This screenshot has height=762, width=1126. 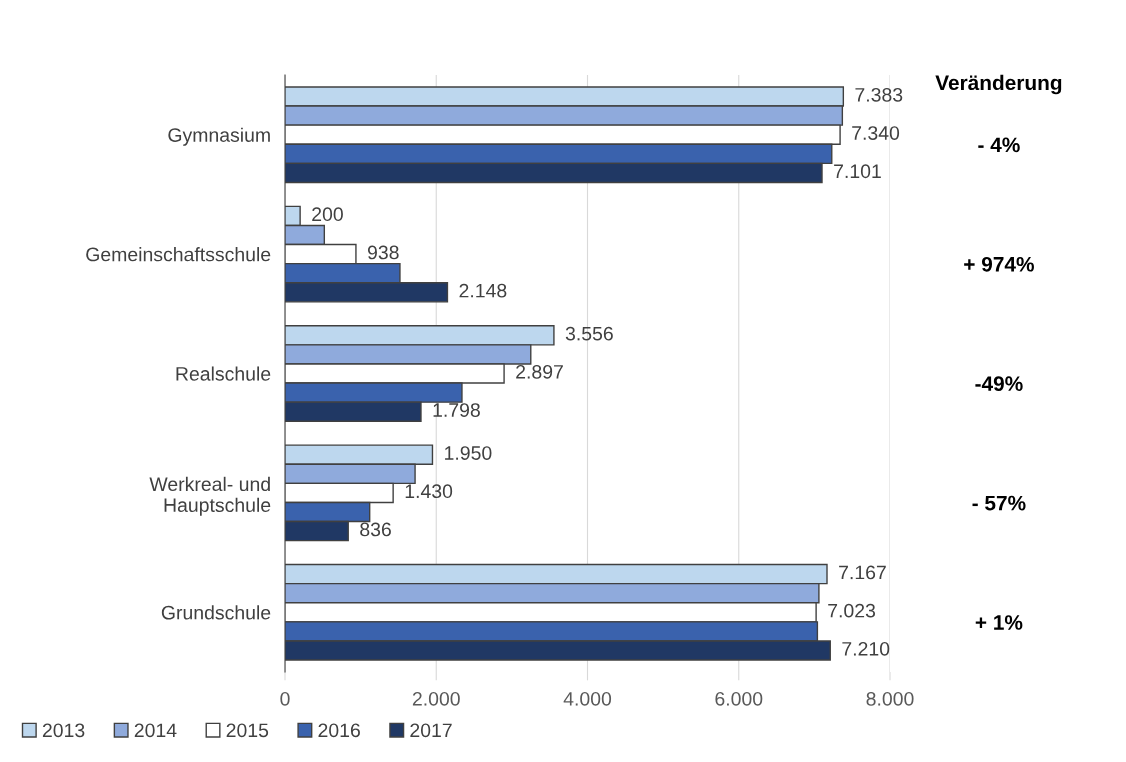 I want to click on x-tick-label: 4.000, so click(x=587, y=698).